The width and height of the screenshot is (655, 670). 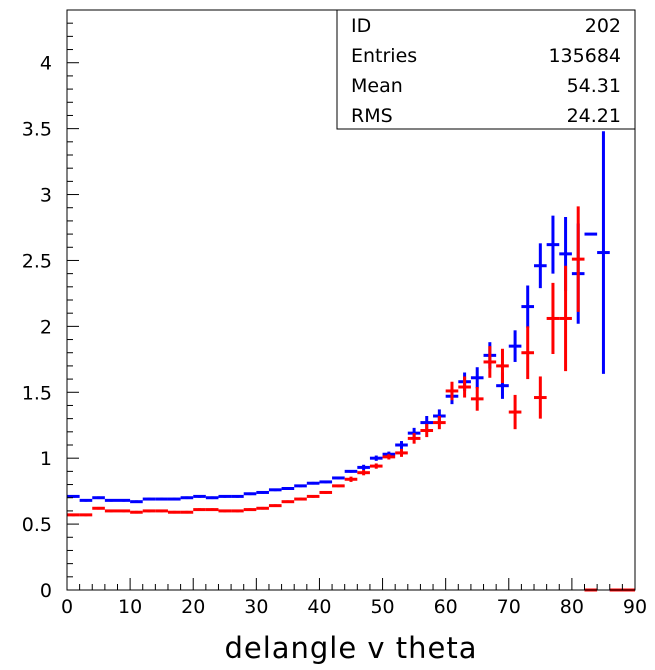 What do you see at coordinates (67, 607) in the screenshot?
I see `x-tick-label: 0` at bounding box center [67, 607].